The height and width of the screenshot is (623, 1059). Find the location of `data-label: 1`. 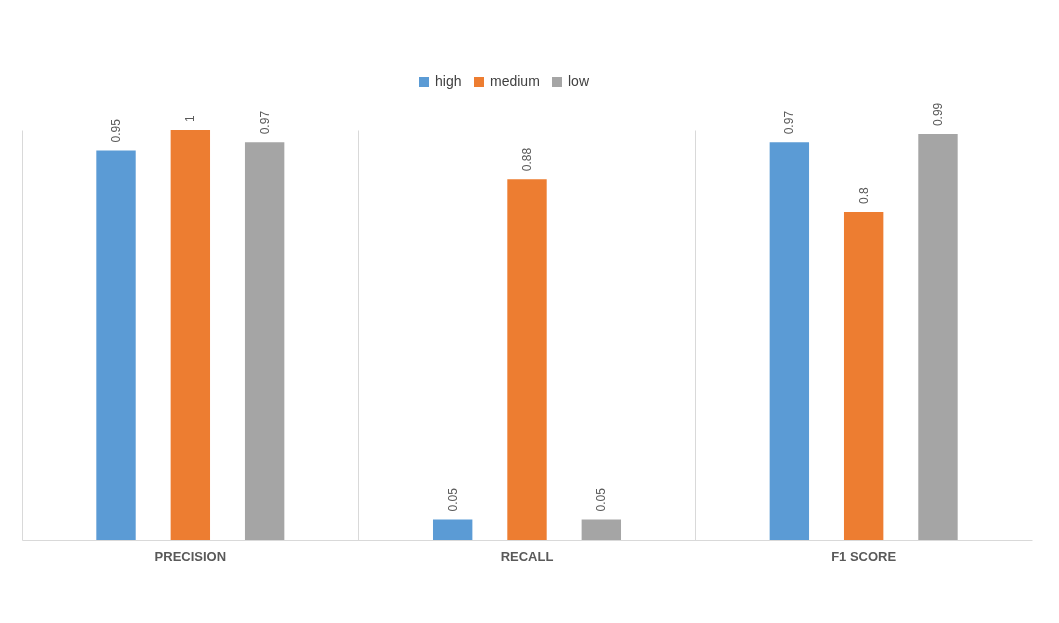

data-label: 1 is located at coordinates (190, 118).